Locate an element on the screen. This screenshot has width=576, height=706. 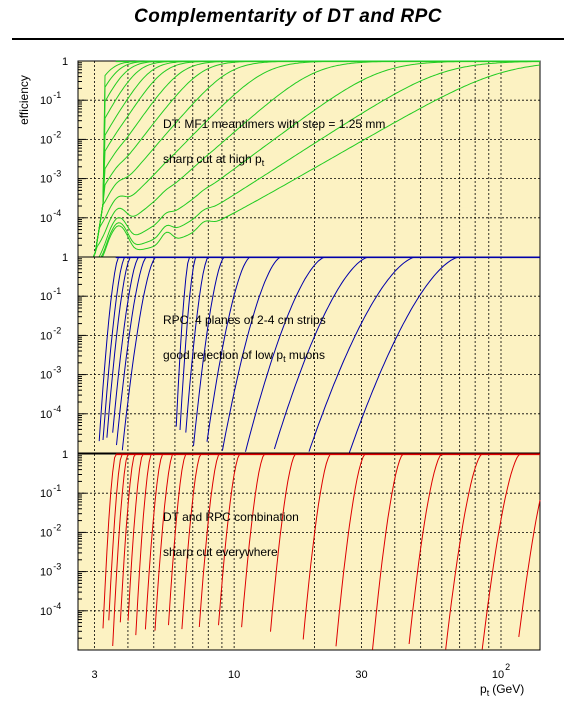
annotation-after: muons is located at coordinates (305, 355).